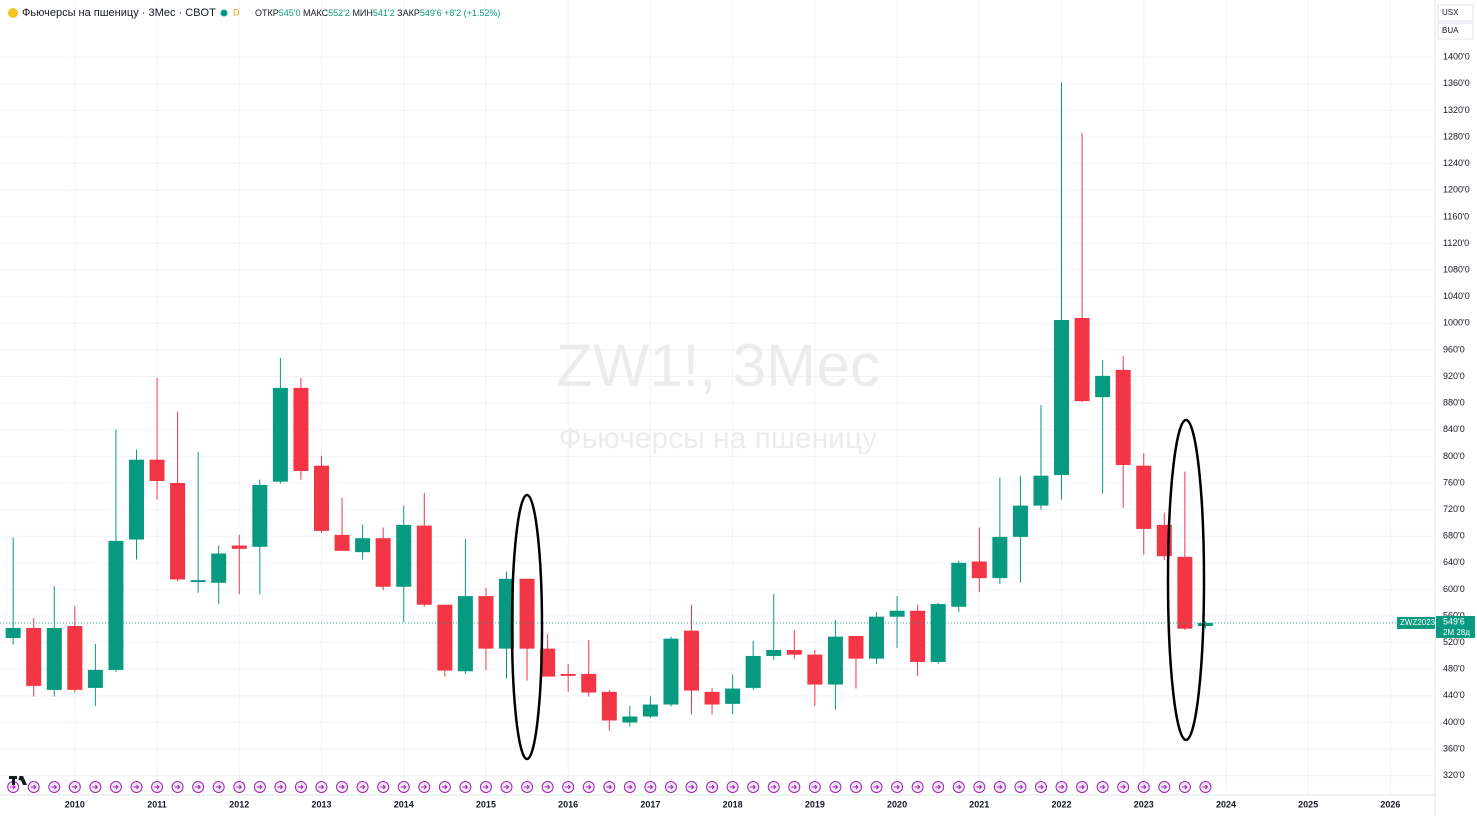  Describe the element at coordinates (1456, 269) in the screenshot. I see `y-tick-label: 1080'0` at that location.